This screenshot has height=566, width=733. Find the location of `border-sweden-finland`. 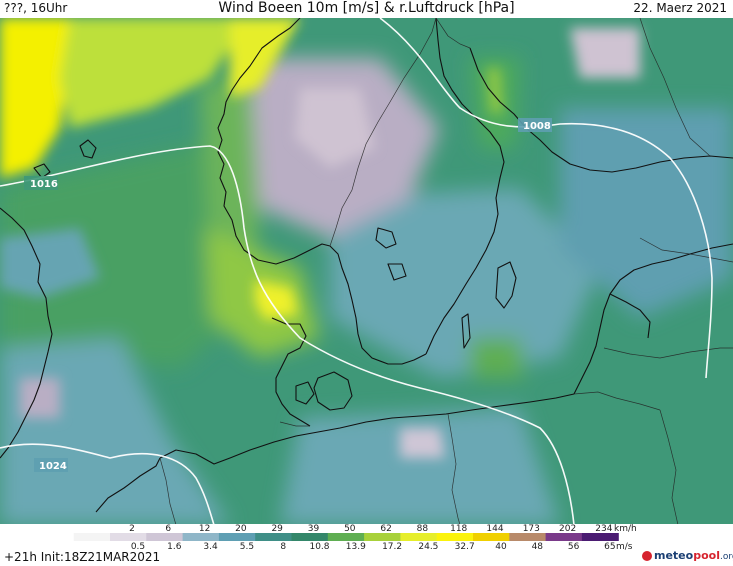

border-sweden-finland is located at coordinates (453, 33).